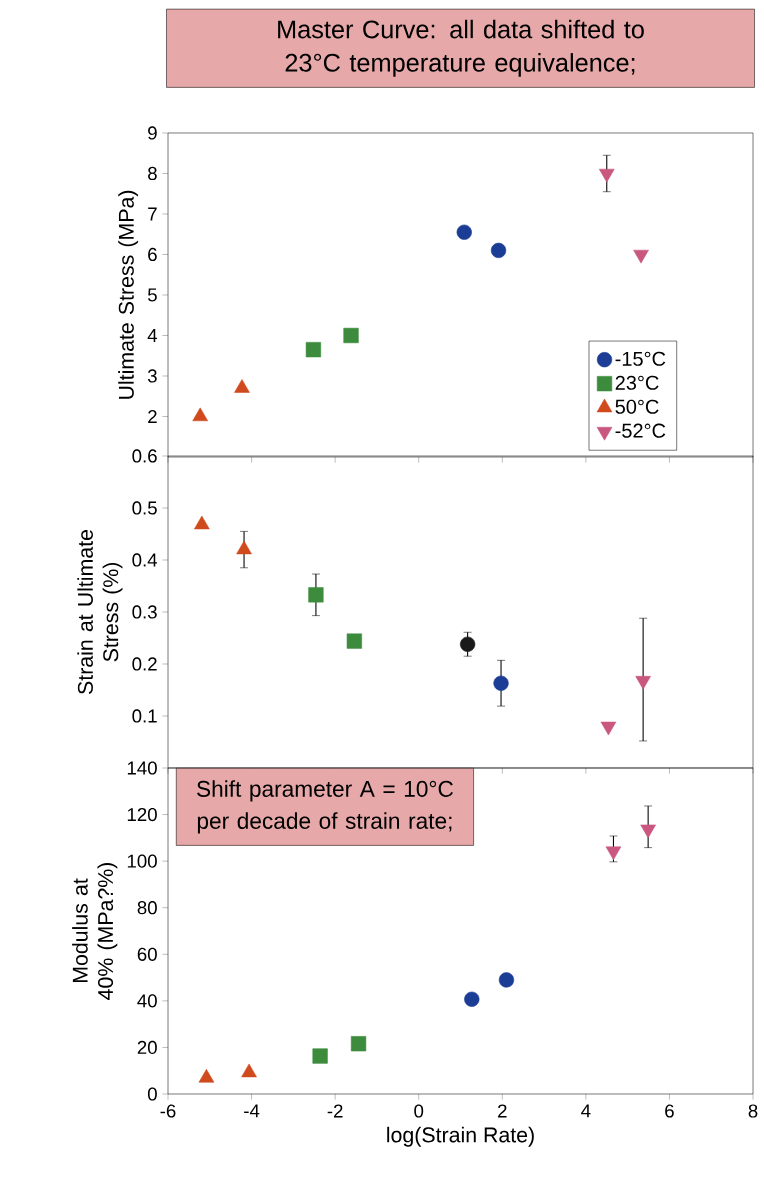  What do you see at coordinates (128, 294) in the screenshot?
I see `y-axis-title: Ultimate Stress (MPa)` at bounding box center [128, 294].